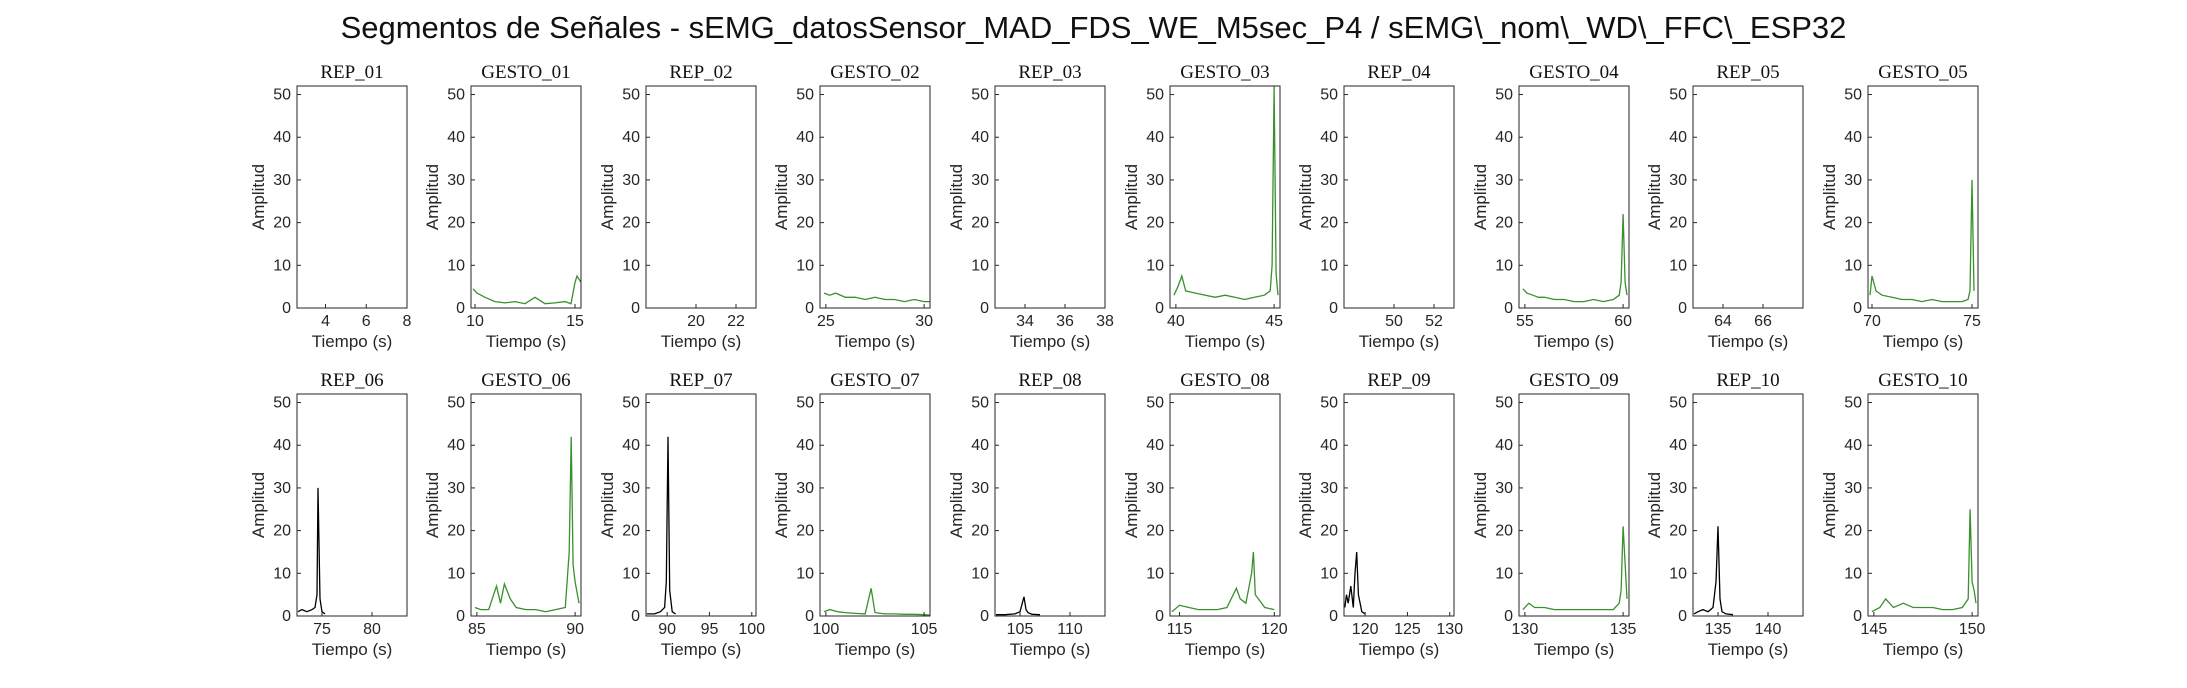  What do you see at coordinates (1723, 321) in the screenshot?
I see `x-tick-label: 64` at bounding box center [1723, 321].